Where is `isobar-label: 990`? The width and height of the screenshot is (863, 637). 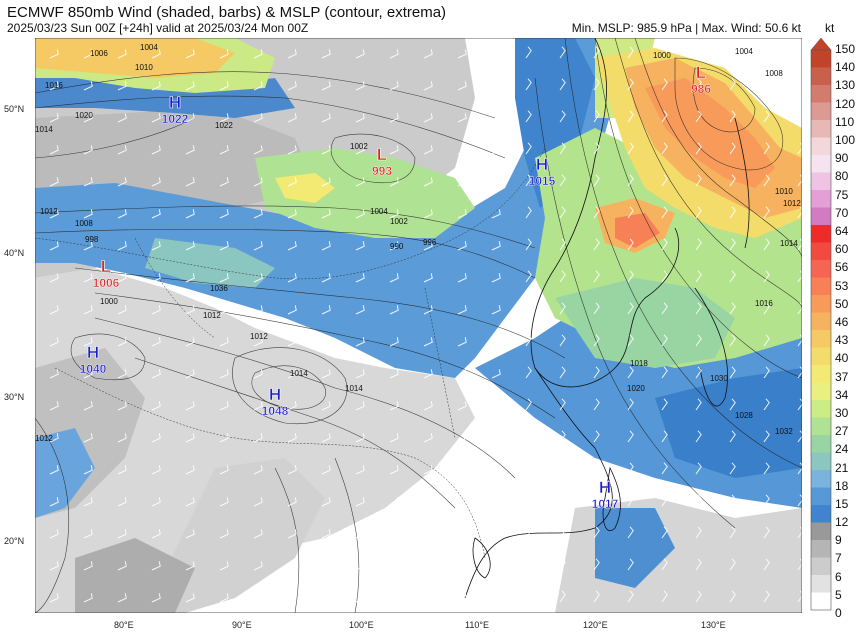 isobar-label: 990 is located at coordinates (397, 246).